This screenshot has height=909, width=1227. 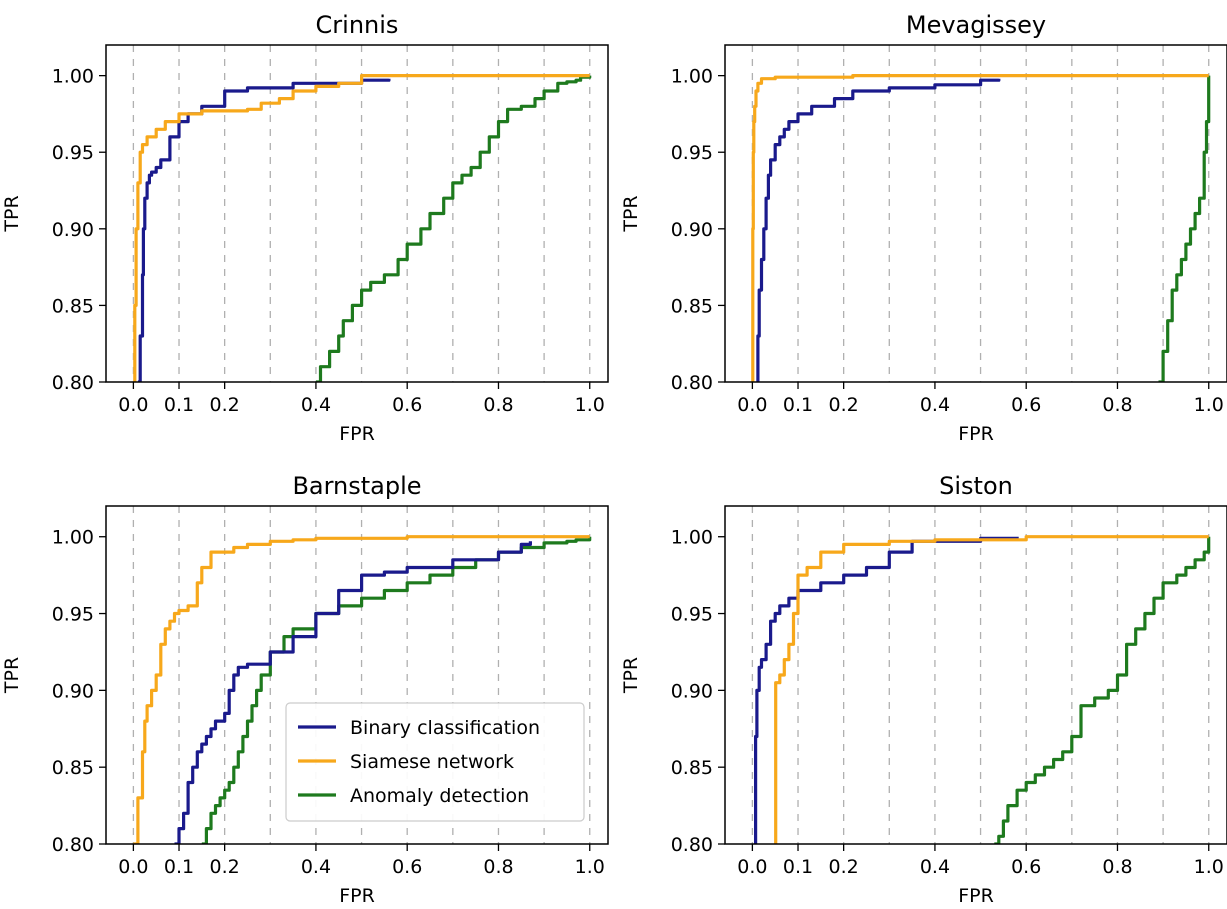 I want to click on chart-title: Barnstaple, so click(x=356, y=486).